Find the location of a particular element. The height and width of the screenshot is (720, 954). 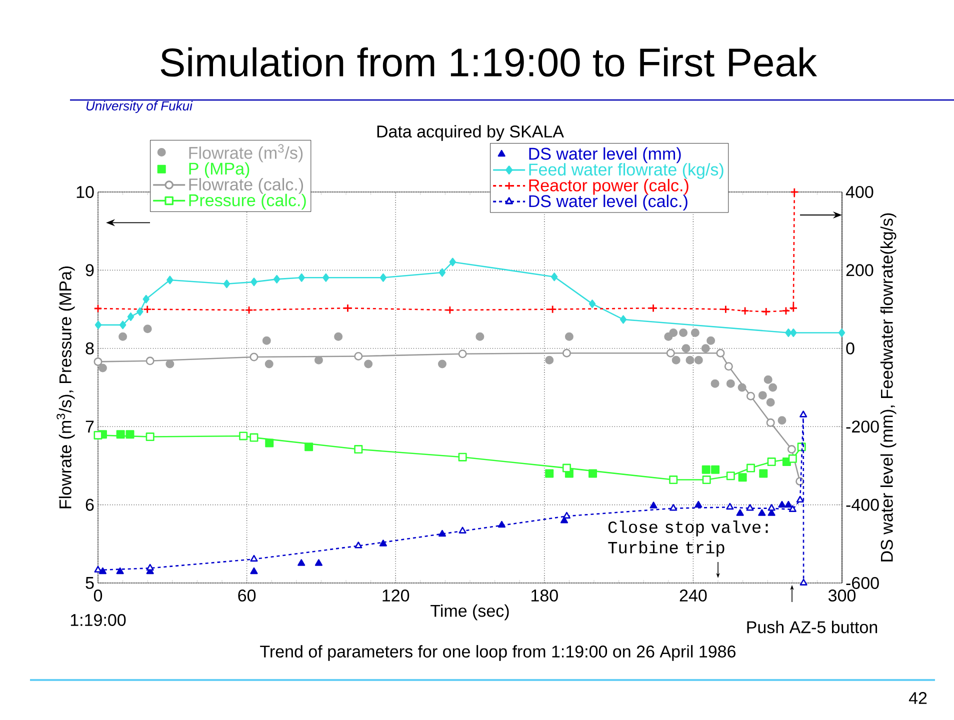

y2-tick-label: -200 is located at coordinates (862, 426).